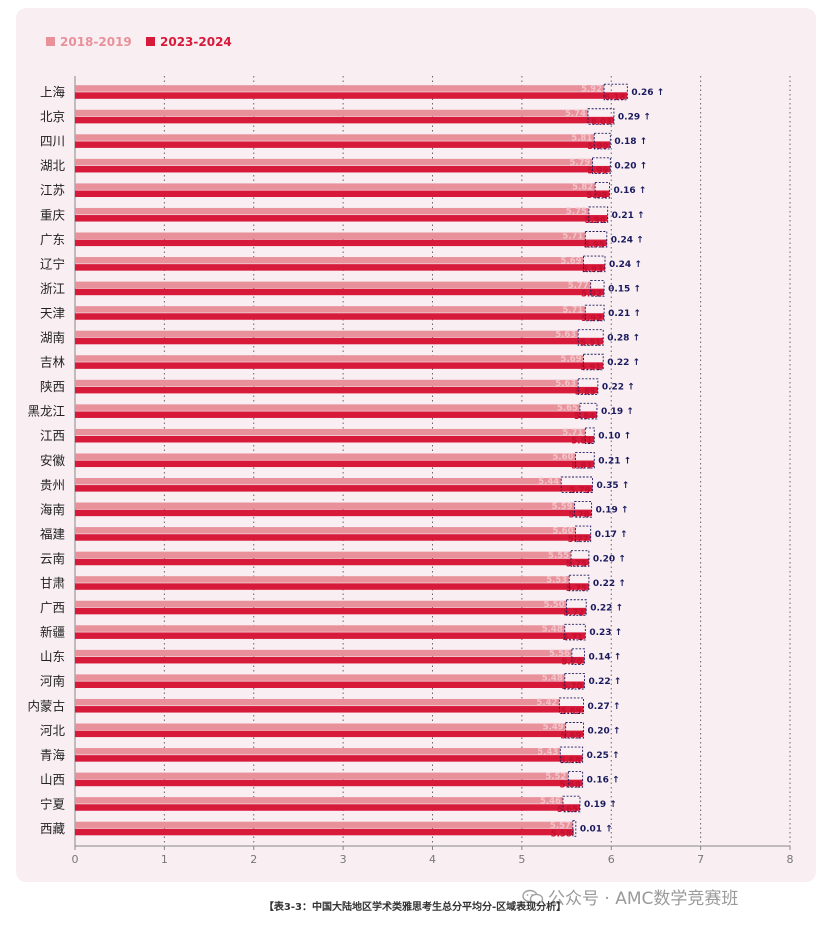 The image size is (830, 930). What do you see at coordinates (604, 731) in the screenshot?
I see `difference-label: 0.20 ↑` at bounding box center [604, 731].